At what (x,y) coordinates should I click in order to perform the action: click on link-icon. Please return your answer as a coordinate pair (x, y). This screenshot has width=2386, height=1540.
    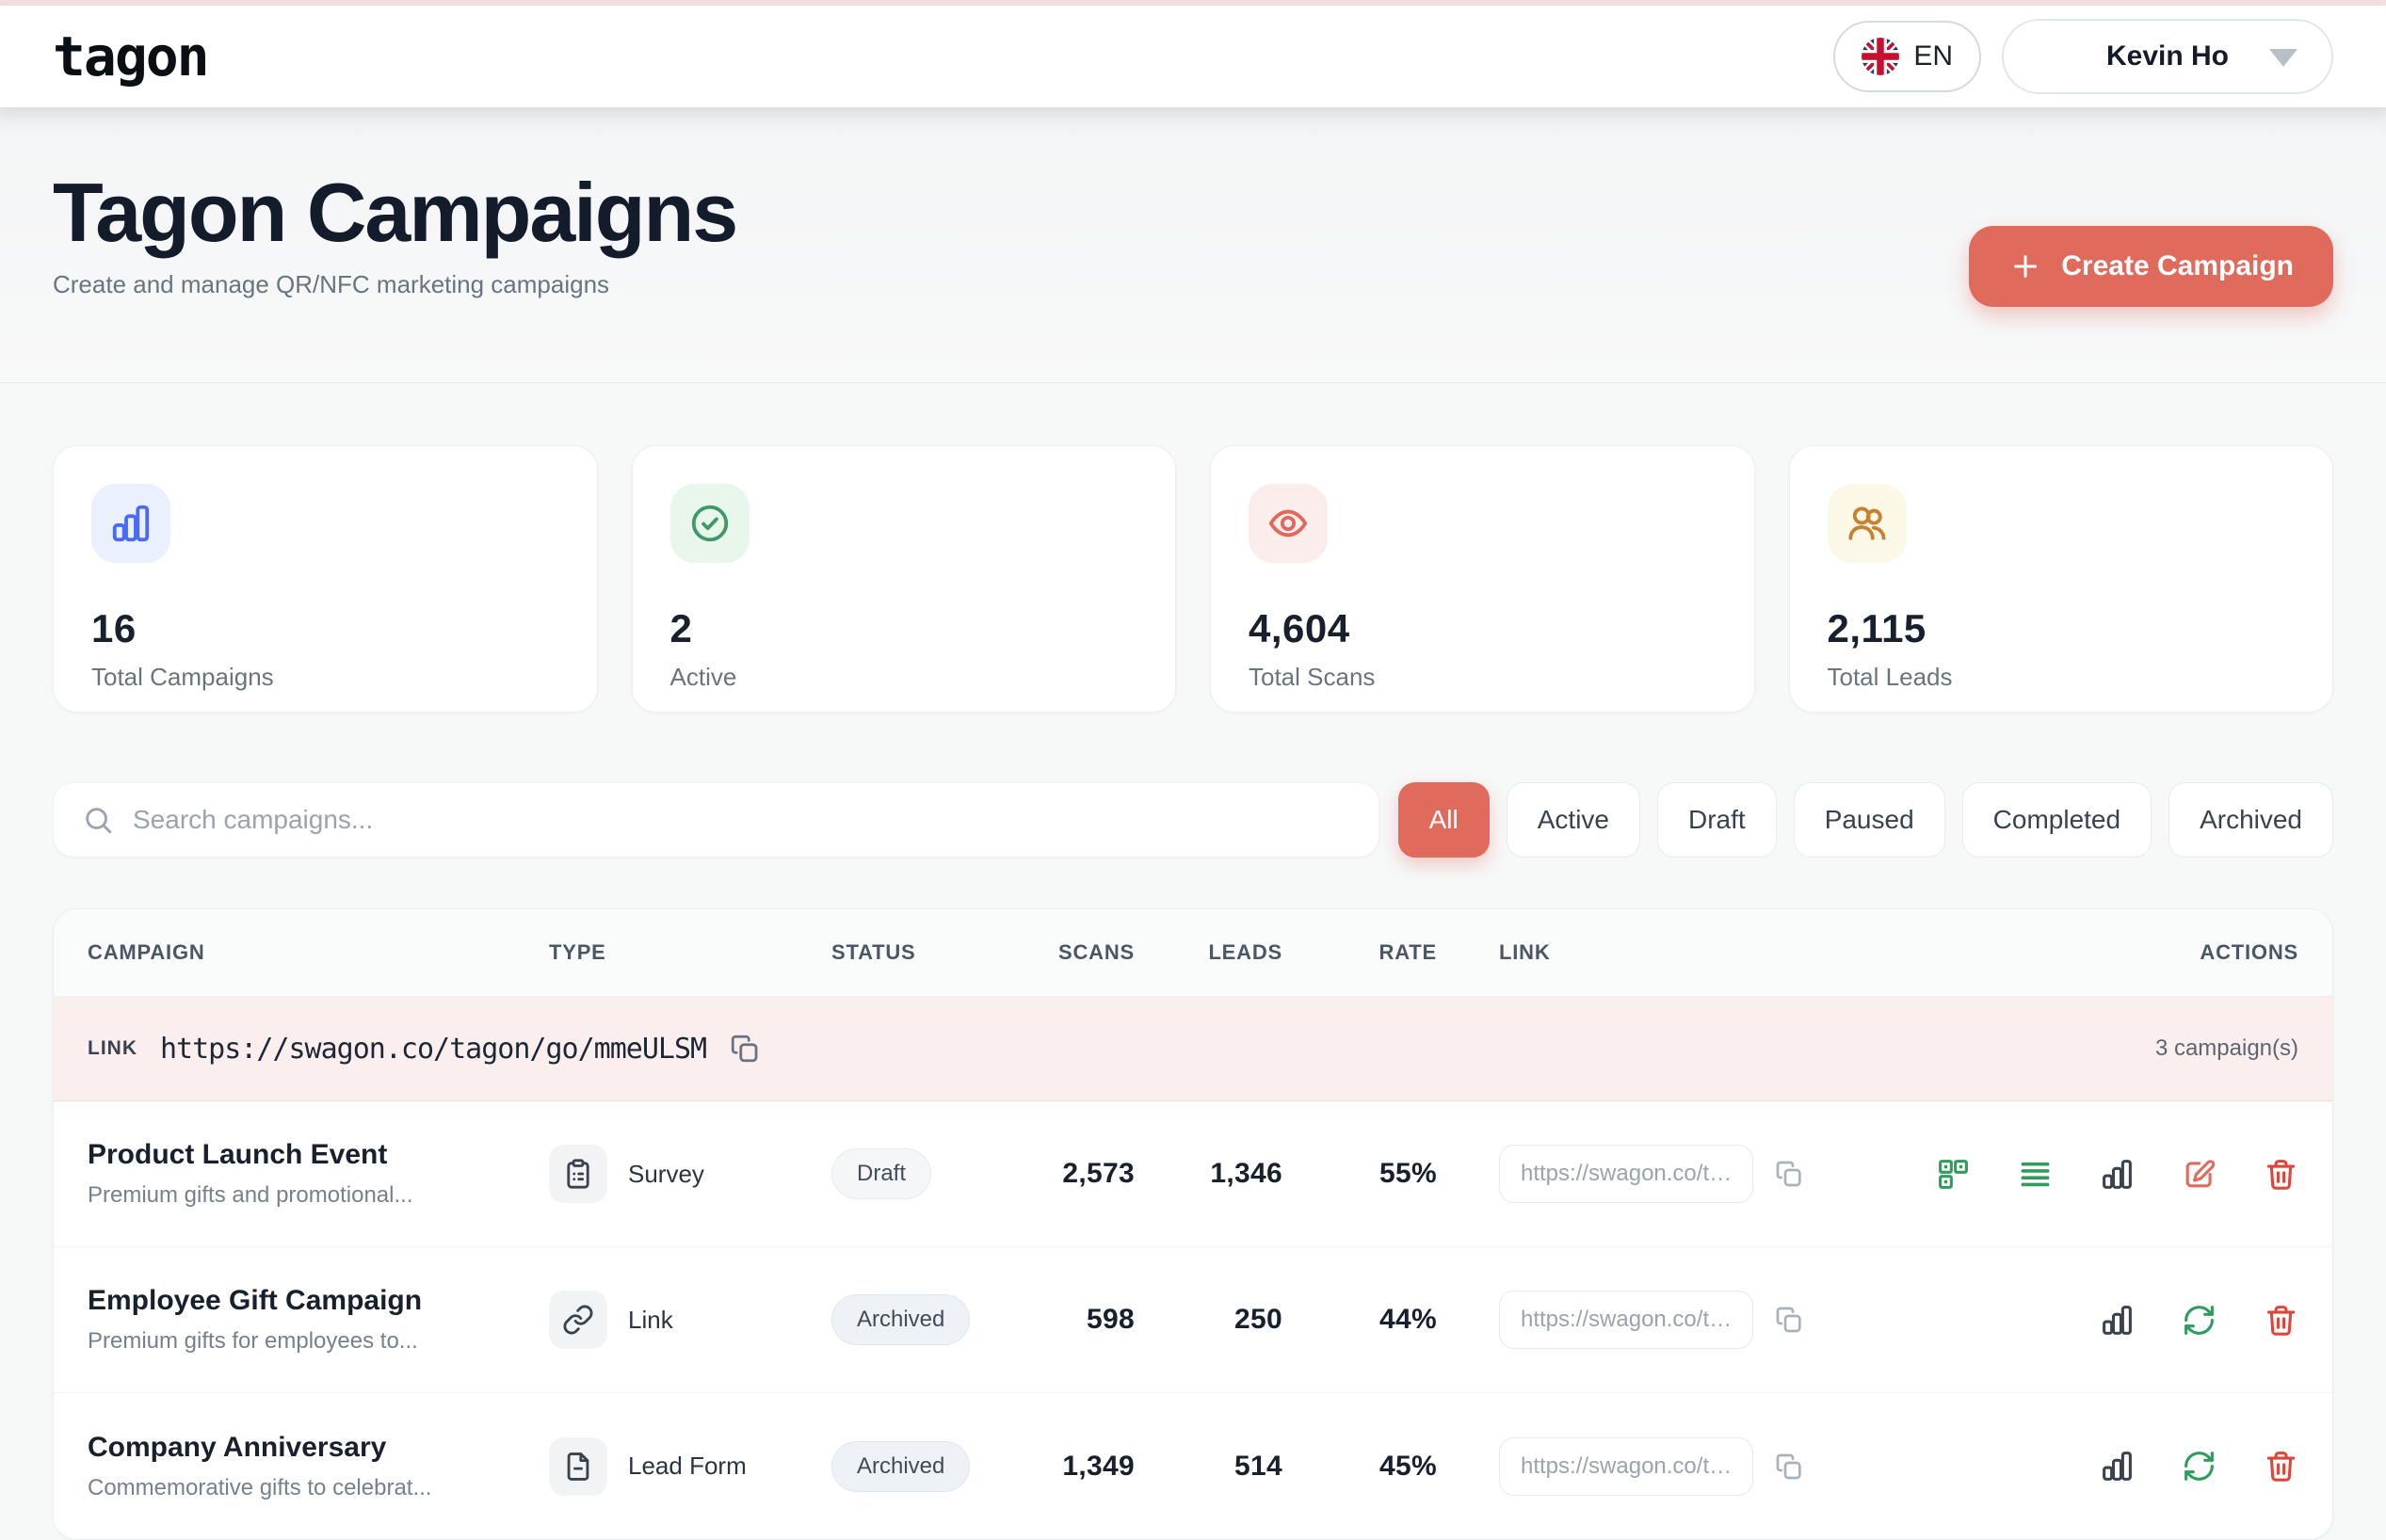
    Looking at the image, I should click on (578, 1320).